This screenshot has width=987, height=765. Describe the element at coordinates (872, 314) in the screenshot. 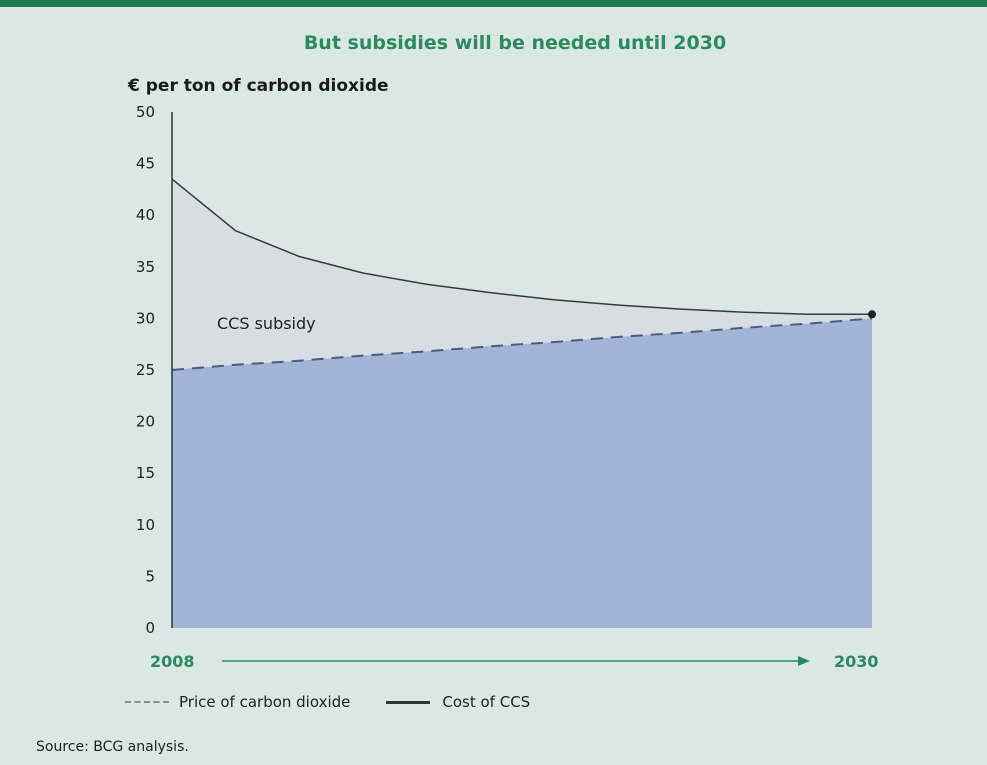

I see `end-point-marker` at that location.